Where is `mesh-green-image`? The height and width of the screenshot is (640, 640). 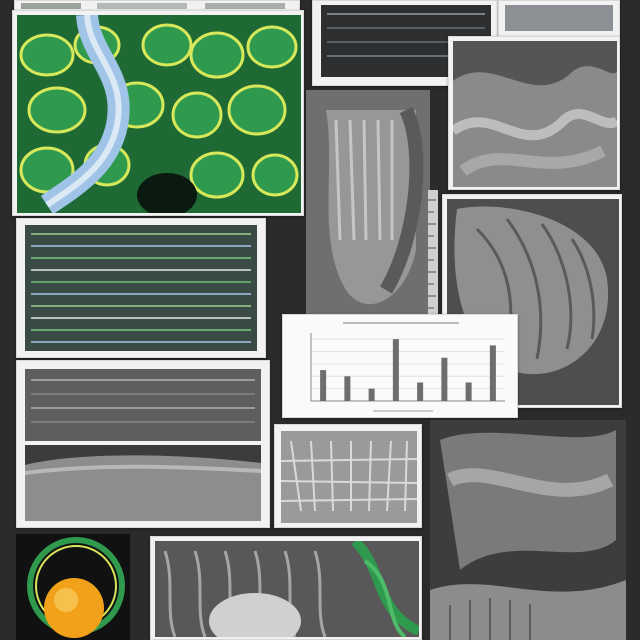
mesh-green-image is located at coordinates (287, 589).